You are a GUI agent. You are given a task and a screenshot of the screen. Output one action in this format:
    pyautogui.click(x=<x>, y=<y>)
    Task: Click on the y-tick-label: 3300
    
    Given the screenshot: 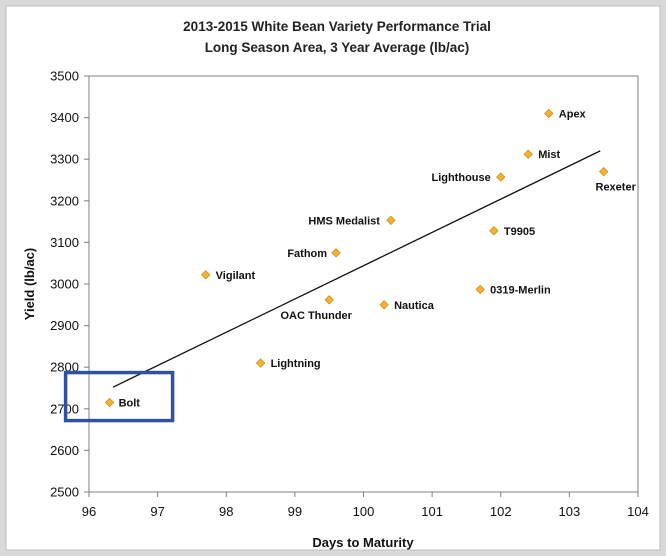 What is the action you would take?
    pyautogui.click(x=64, y=159)
    